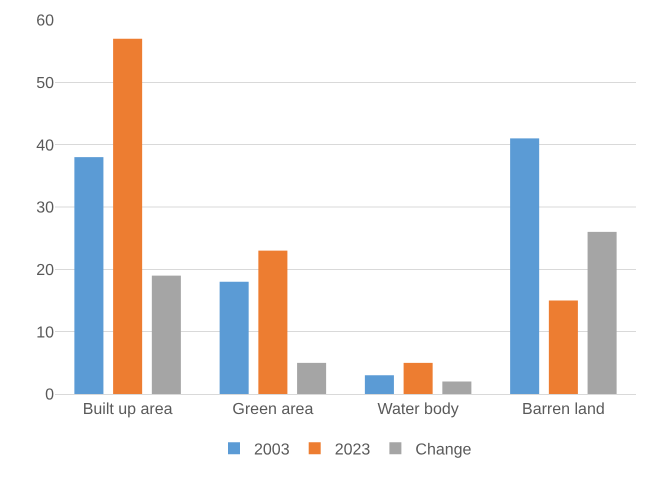 This screenshot has height=484, width=651. What do you see at coordinates (443, 450) in the screenshot?
I see `legend-label: Change` at bounding box center [443, 450].